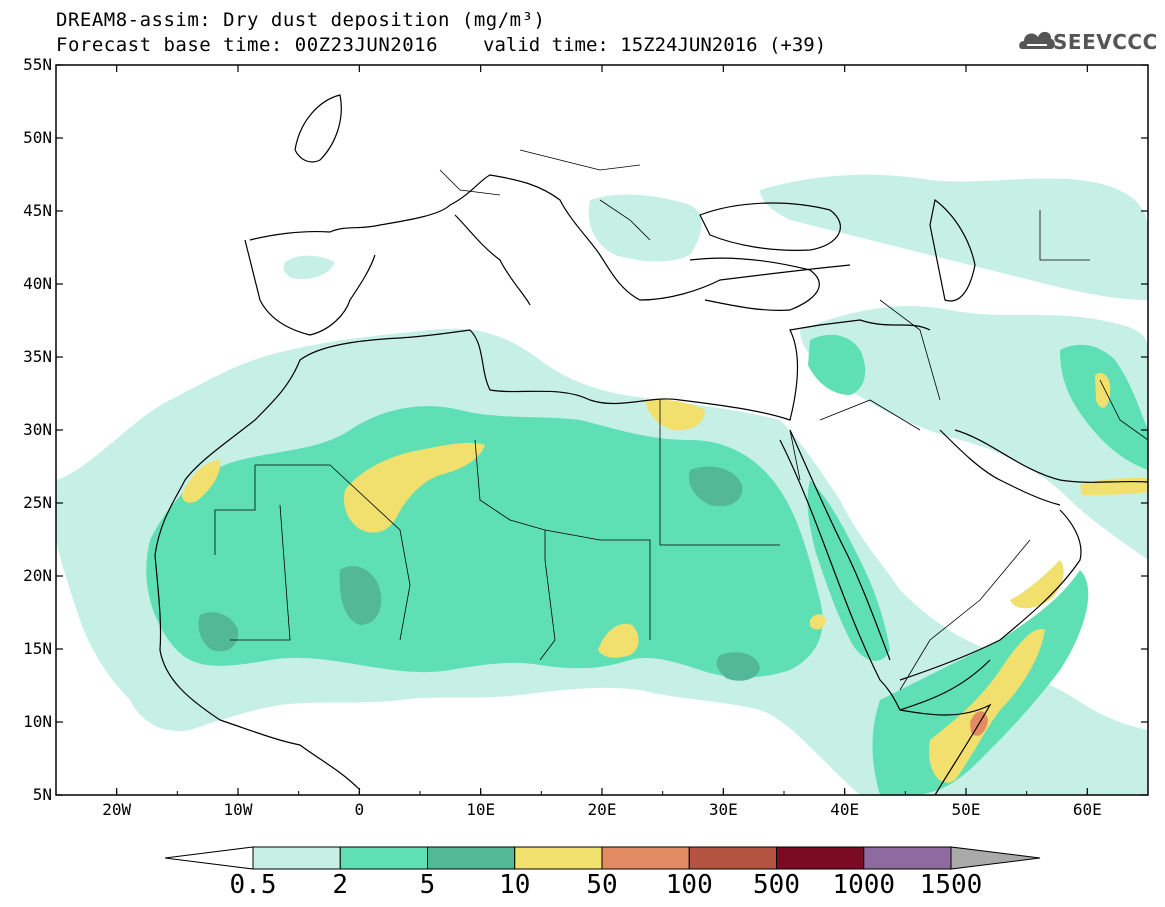 The image size is (1165, 907). Describe the element at coordinates (37, 210) in the screenshot. I see `lat-label: 45N` at that location.